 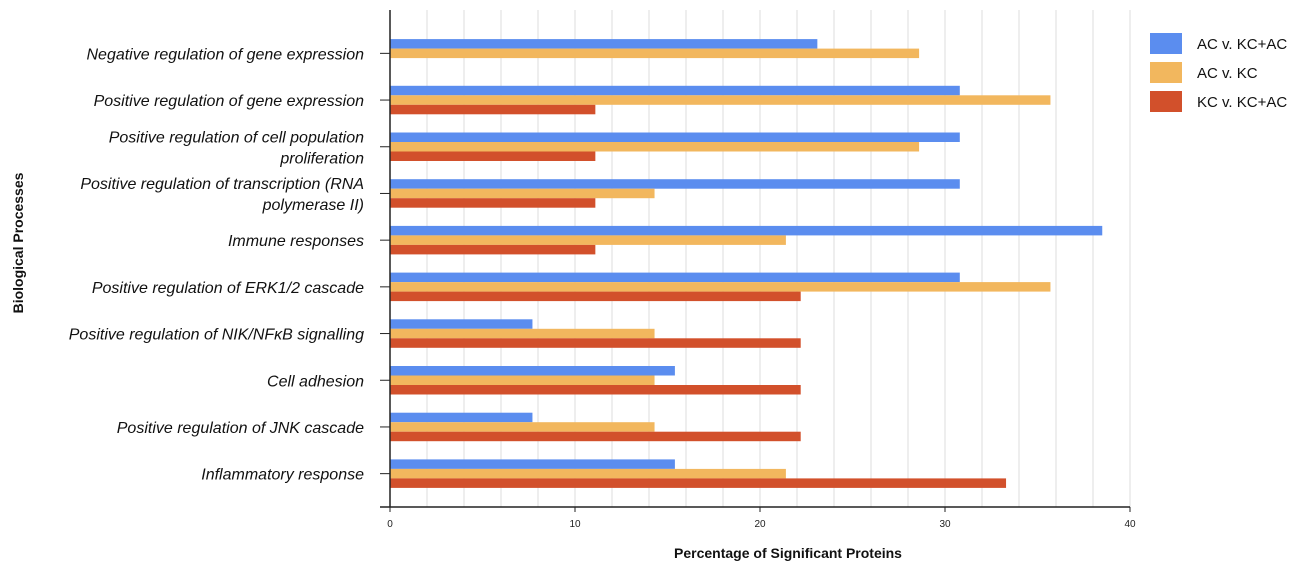 I want to click on legend-label: KC v. KC+AC, so click(x=1242, y=102).